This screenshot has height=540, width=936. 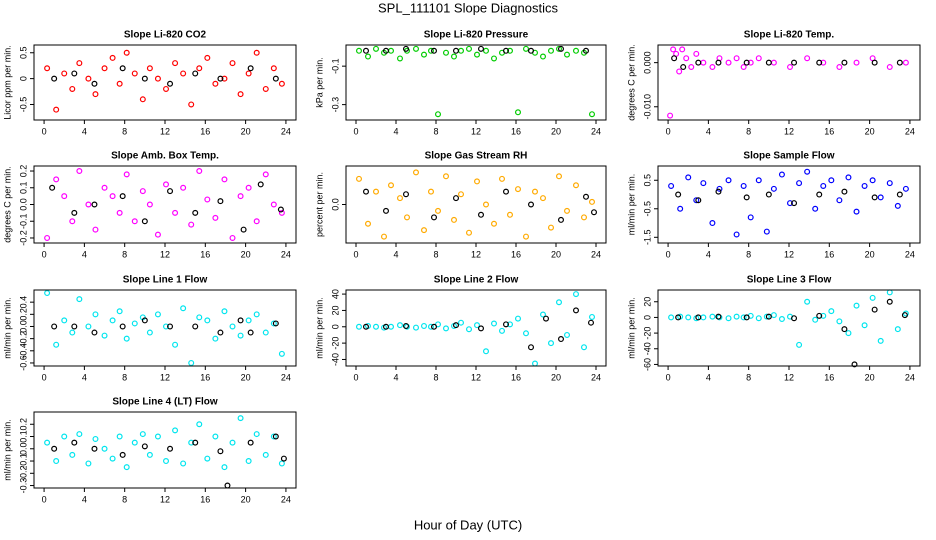 I want to click on x-tick-label: 4, so click(x=708, y=254).